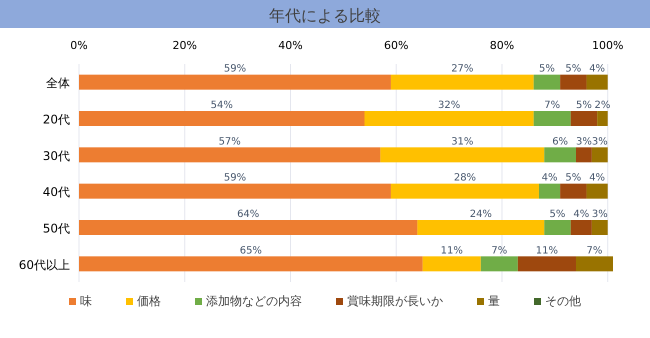 Image resolution: width=650 pixels, height=338 pixels. What do you see at coordinates (56, 155) in the screenshot?
I see `y-tick-label: 30代` at bounding box center [56, 155].